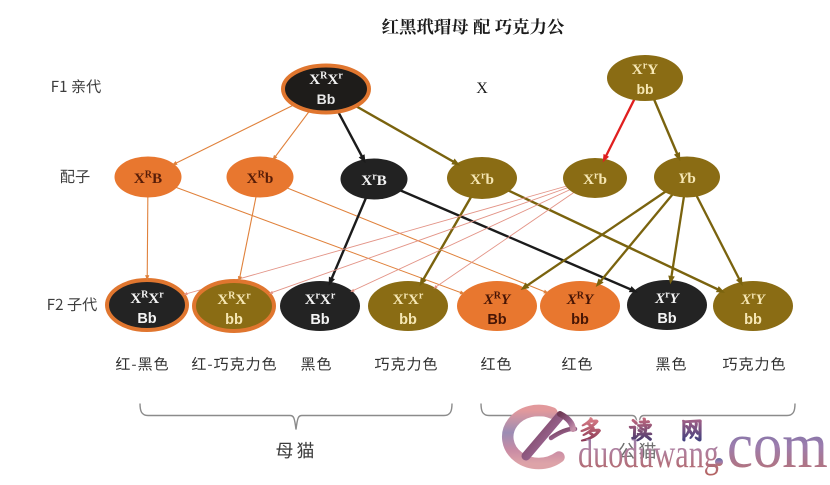 The image size is (830, 485). I want to click on svg-text: com, so click(777, 445).